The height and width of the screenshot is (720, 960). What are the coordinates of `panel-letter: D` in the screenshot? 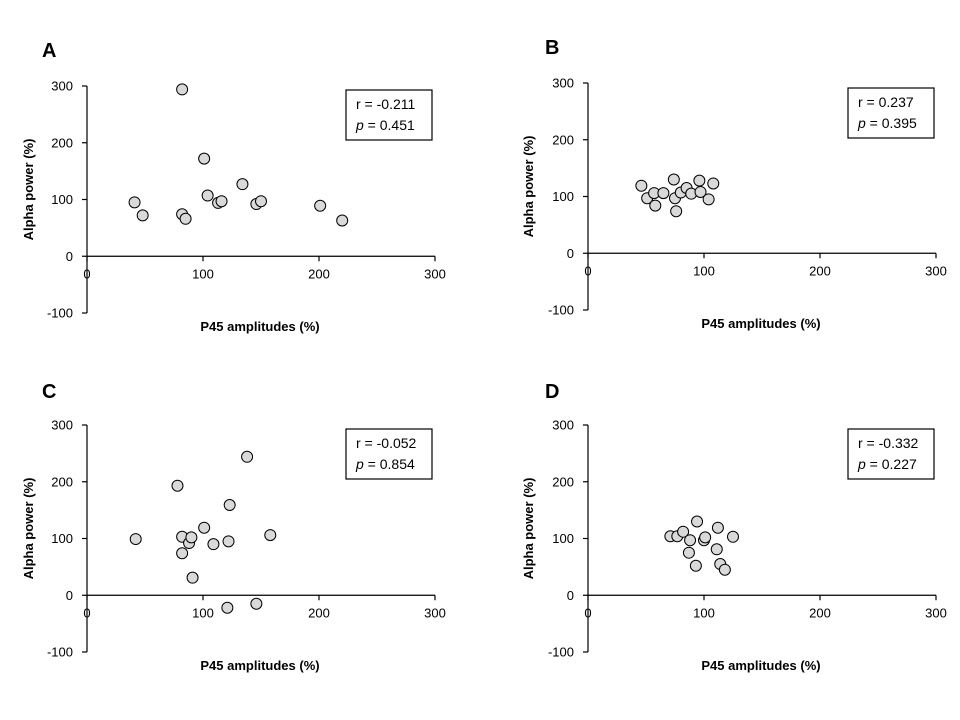 It's located at (552, 392).